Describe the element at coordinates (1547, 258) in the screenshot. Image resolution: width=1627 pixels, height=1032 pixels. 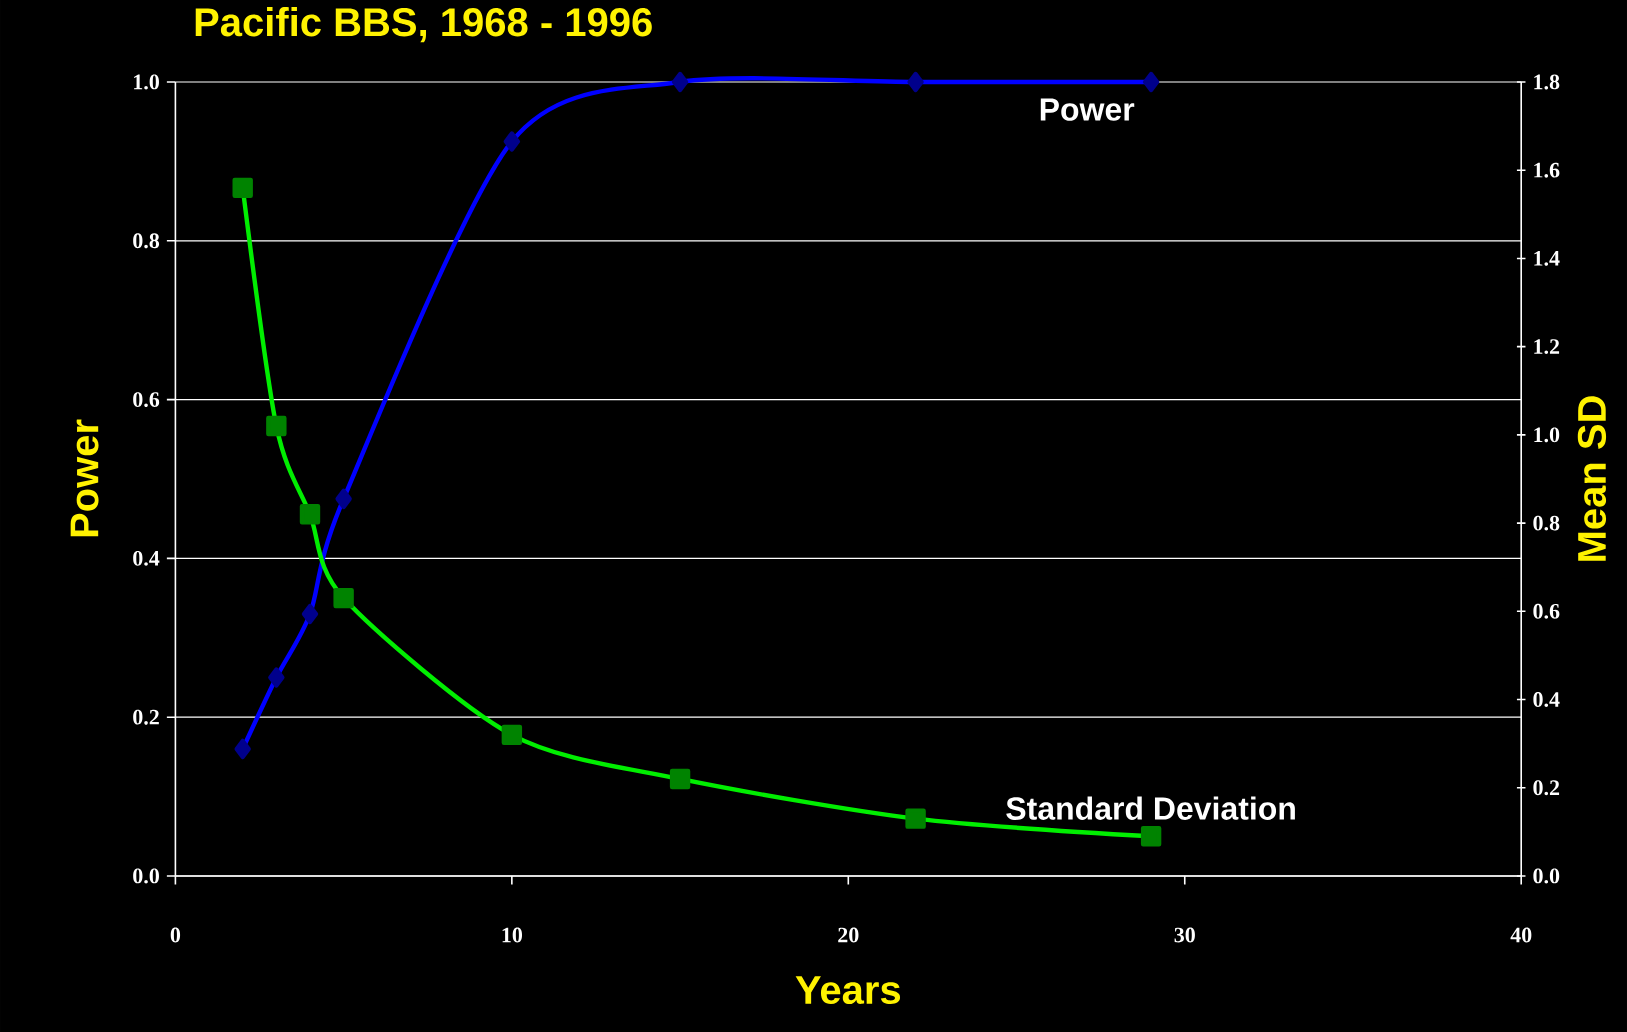
I see `y2-tick-label: 1.4` at that location.